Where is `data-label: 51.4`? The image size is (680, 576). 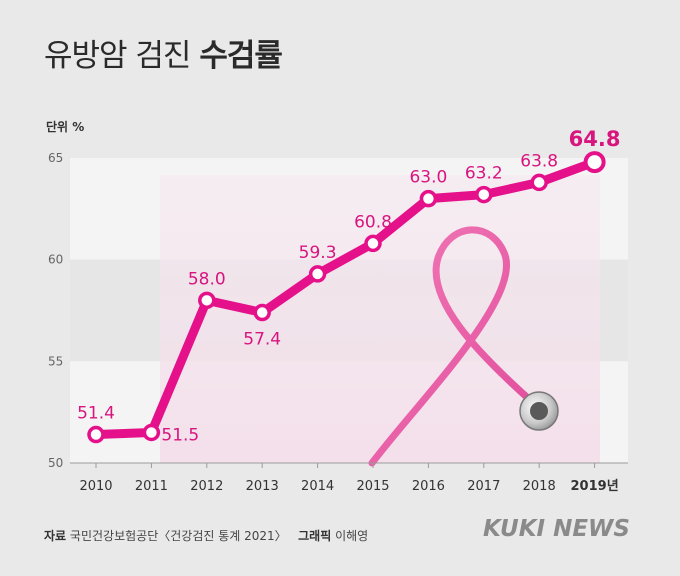
data-label: 51.4 is located at coordinates (96, 414).